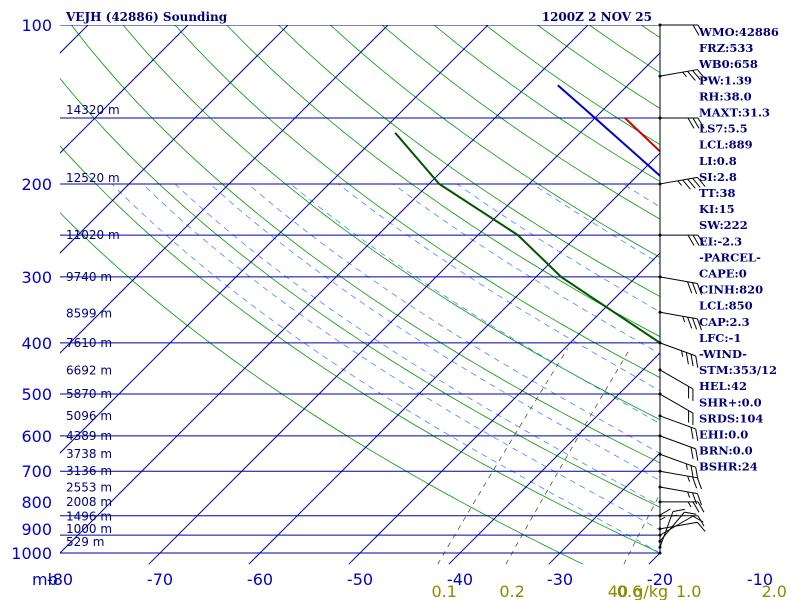 The width and height of the screenshot is (800, 600). What do you see at coordinates (718, 161) in the screenshot?
I see `index-entry: LI:0.8` at bounding box center [718, 161].